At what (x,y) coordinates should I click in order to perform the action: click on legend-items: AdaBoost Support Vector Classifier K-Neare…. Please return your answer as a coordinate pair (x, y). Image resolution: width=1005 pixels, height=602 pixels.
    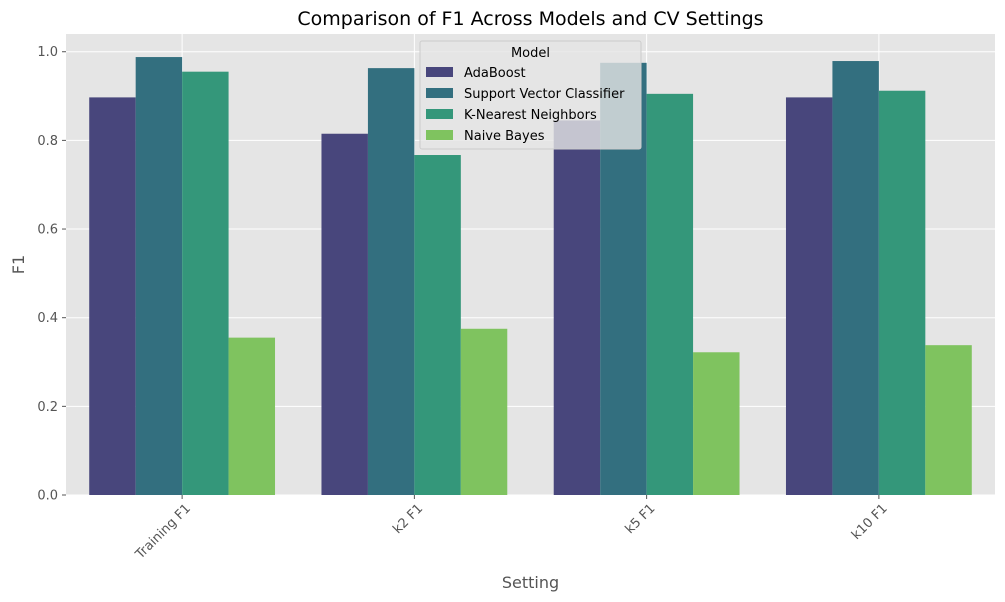
    Looking at the image, I should click on (525, 105).